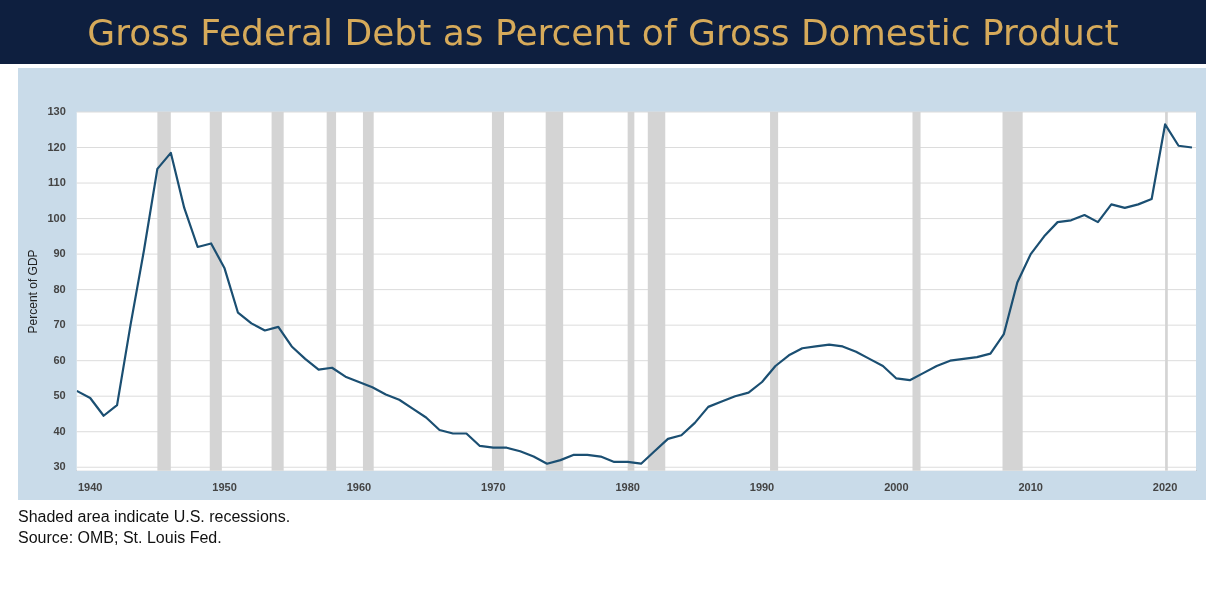 The width and height of the screenshot is (1206, 589). I want to click on y-tick-label: 120, so click(56, 146).